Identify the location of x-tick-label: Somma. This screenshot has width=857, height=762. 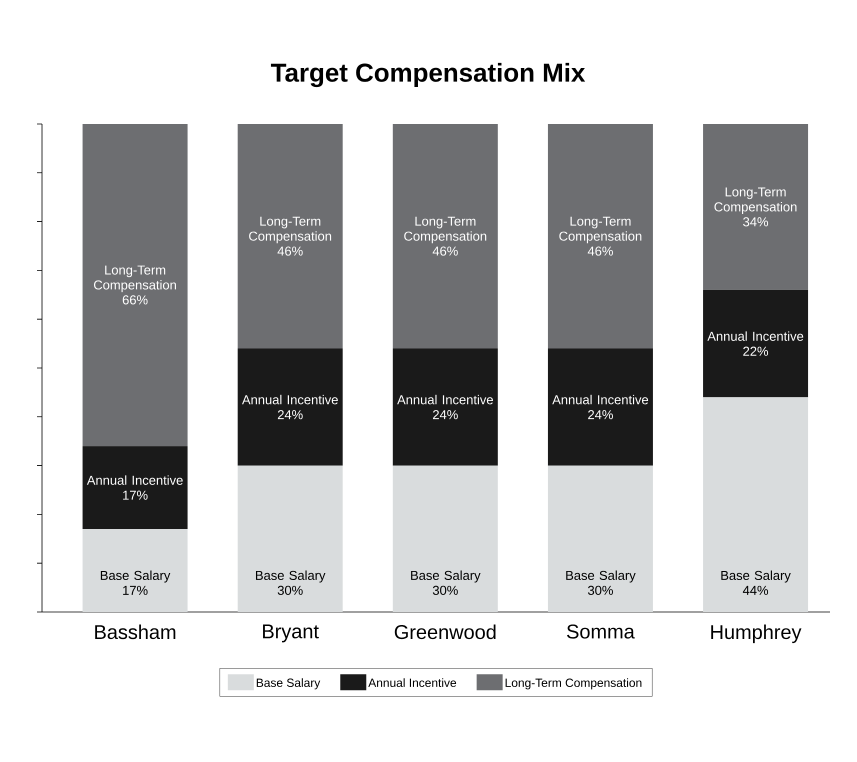
(601, 631).